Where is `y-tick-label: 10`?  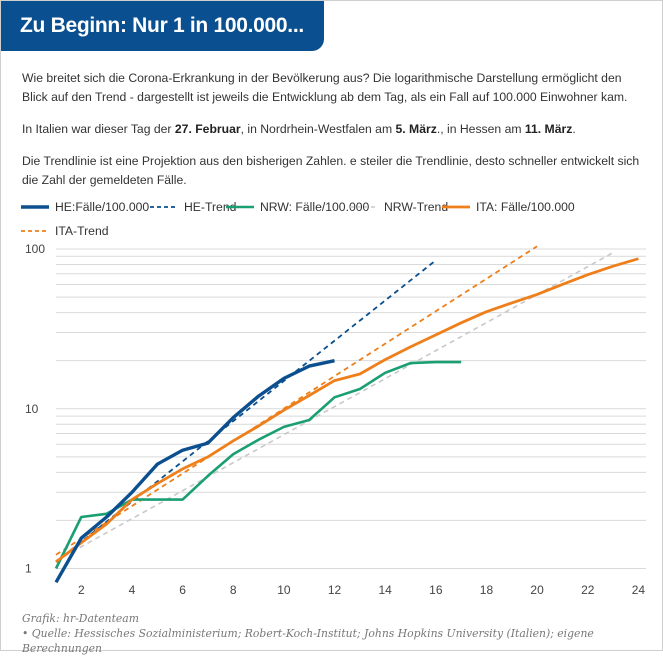 y-tick-label: 10 is located at coordinates (32, 409).